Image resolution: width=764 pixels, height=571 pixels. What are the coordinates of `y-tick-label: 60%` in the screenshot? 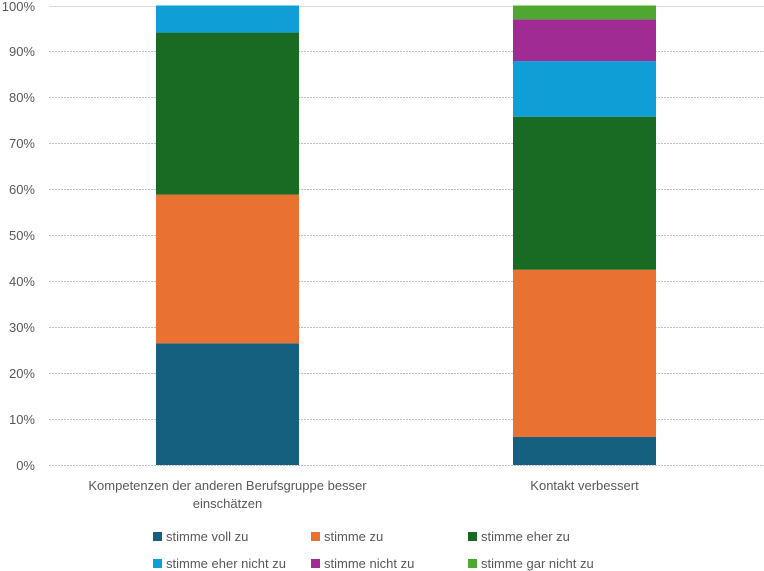 It's located at (22, 189).